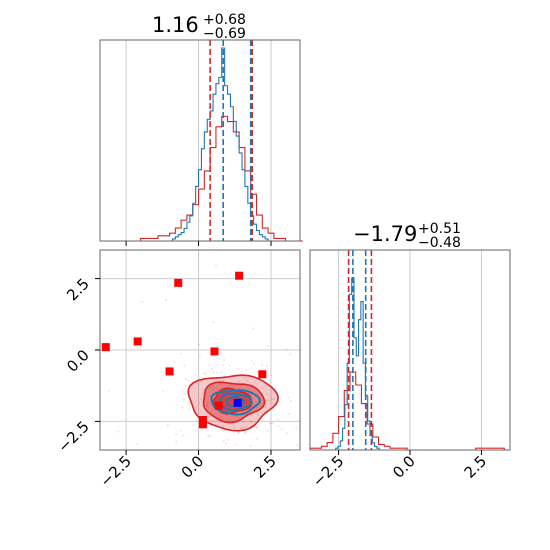  I want to click on param-1-title: 1.16, so click(175, 25).